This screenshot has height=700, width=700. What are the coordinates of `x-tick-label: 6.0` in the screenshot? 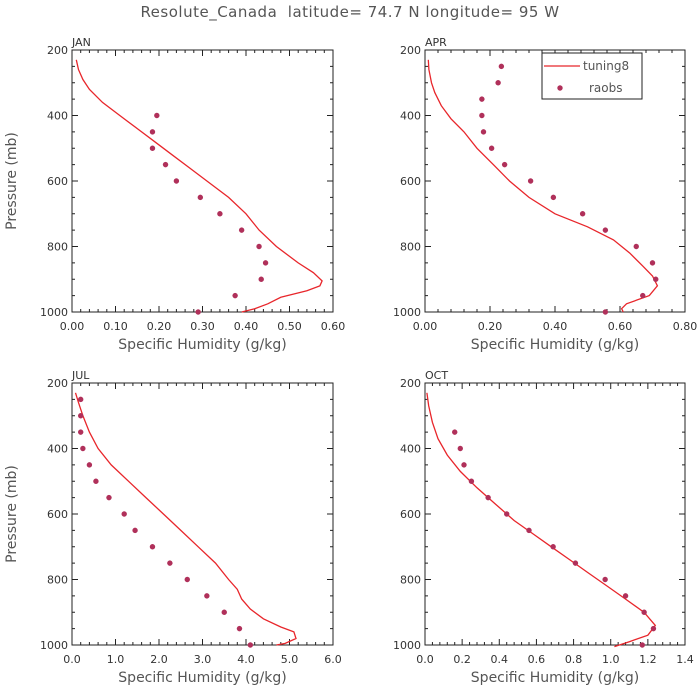 It's located at (333, 659).